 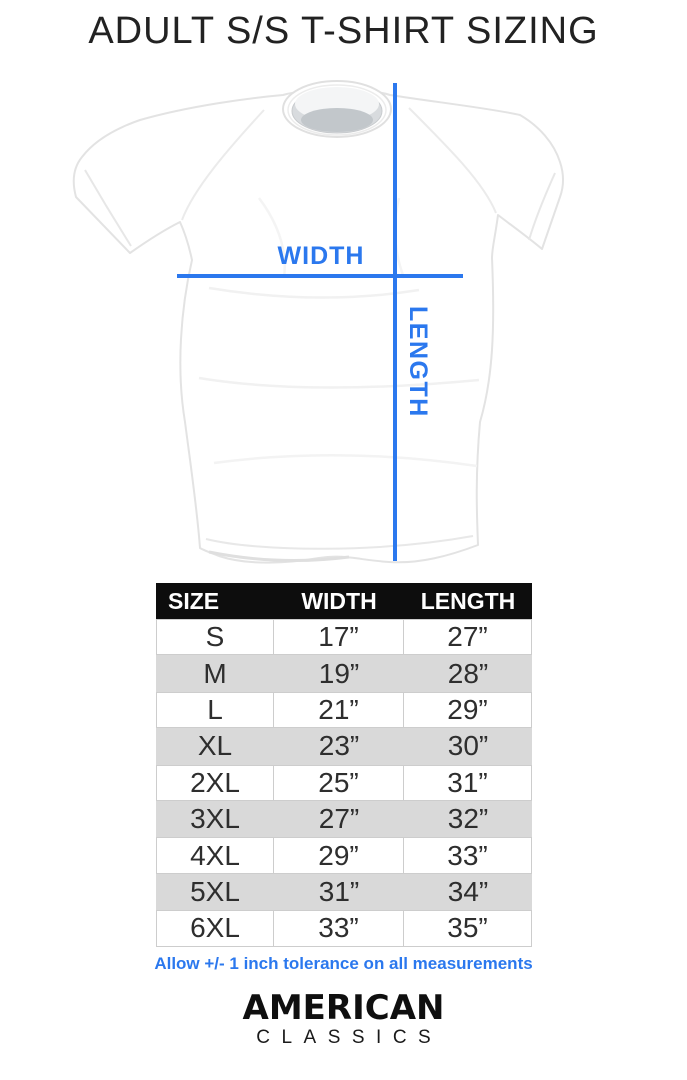 I want to click on brand-logo: AMERICAN CLASSICS, so click(x=343, y=1018).